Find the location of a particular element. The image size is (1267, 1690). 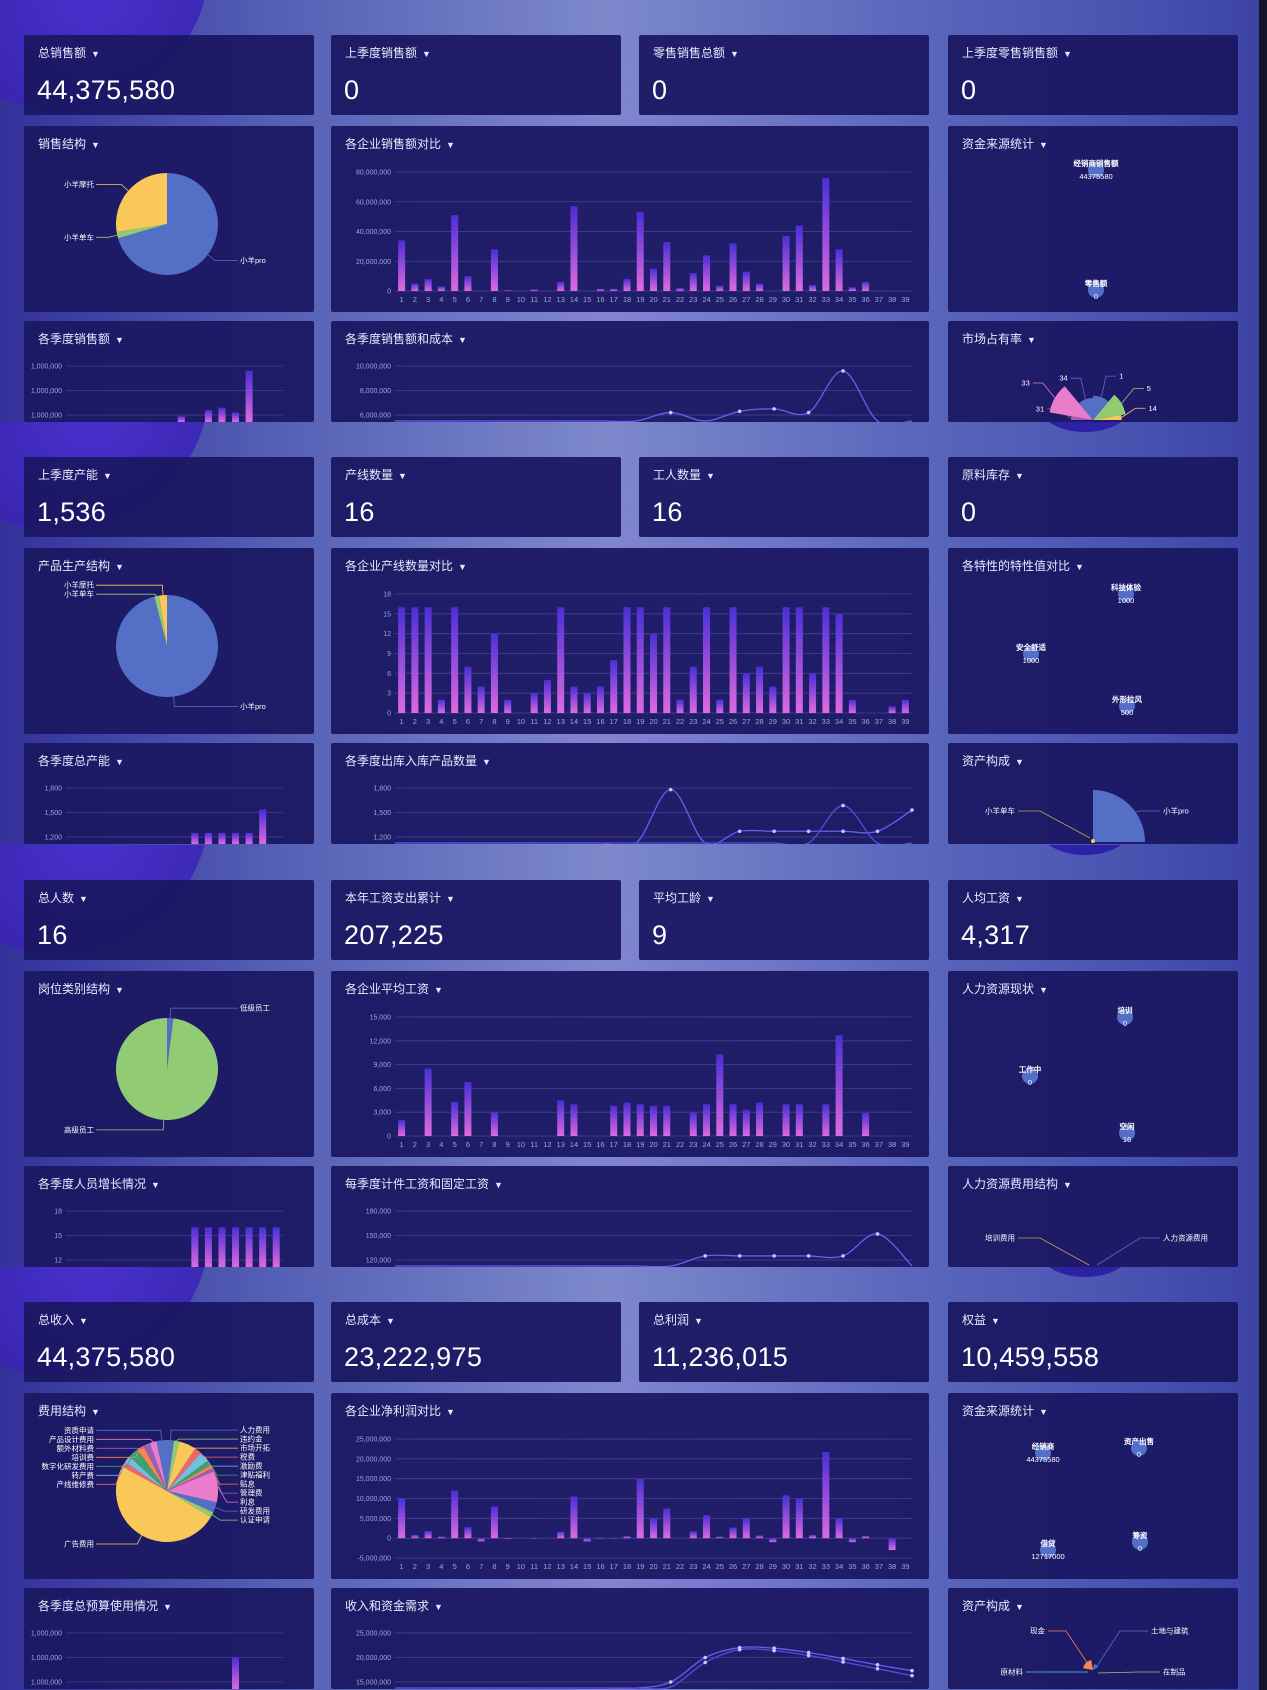

kpi-card: 零售销售总额 ▼ 0 is located at coordinates (784, 75).